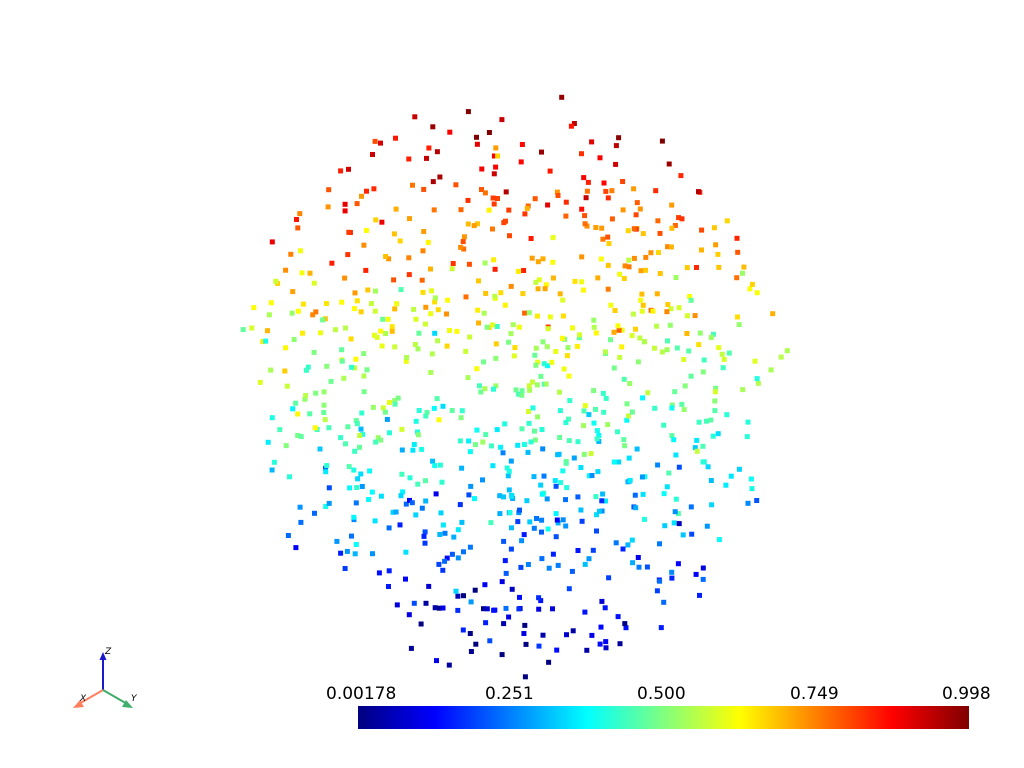  Describe the element at coordinates (83, 699) in the screenshot. I see `x-axis-label: X` at that location.